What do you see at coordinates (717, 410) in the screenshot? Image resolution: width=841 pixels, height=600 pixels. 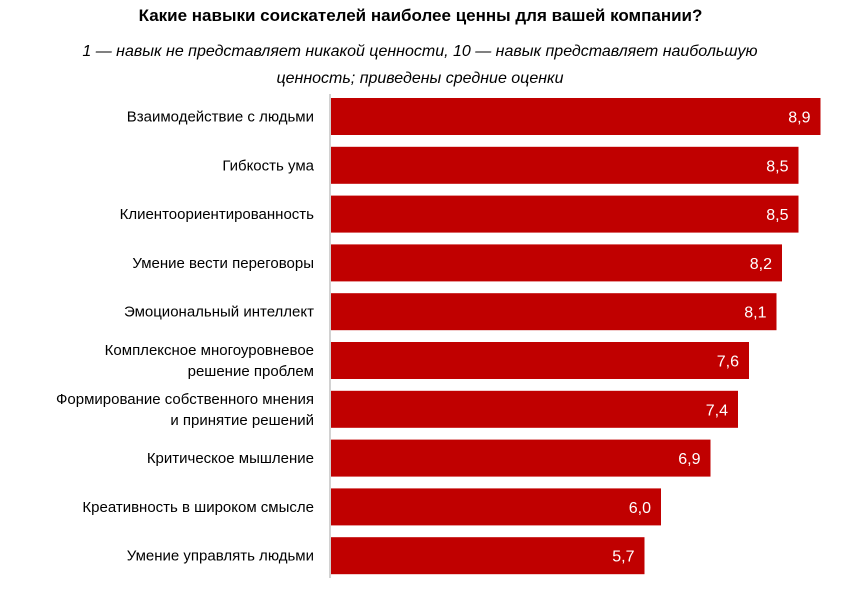 I see `bar-value-label: 7,4` at bounding box center [717, 410].